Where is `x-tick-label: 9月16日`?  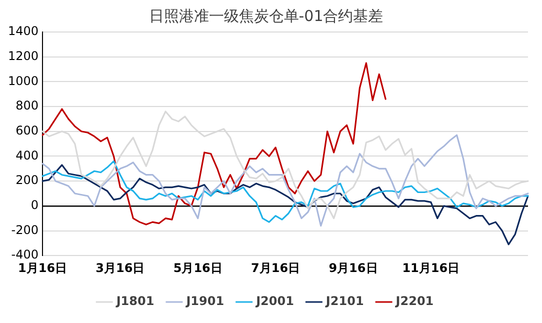 x-tick-label: 9月16日 is located at coordinates (353, 267).